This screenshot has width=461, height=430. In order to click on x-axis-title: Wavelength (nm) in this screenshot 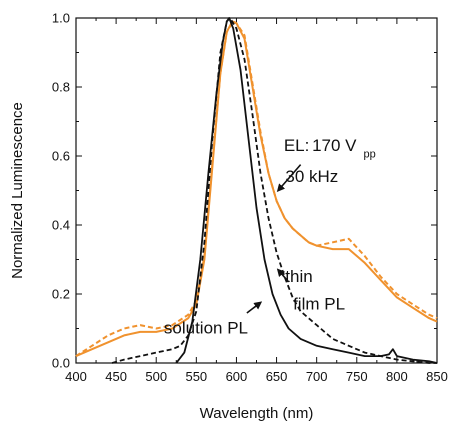, I will do `click(257, 413)`.